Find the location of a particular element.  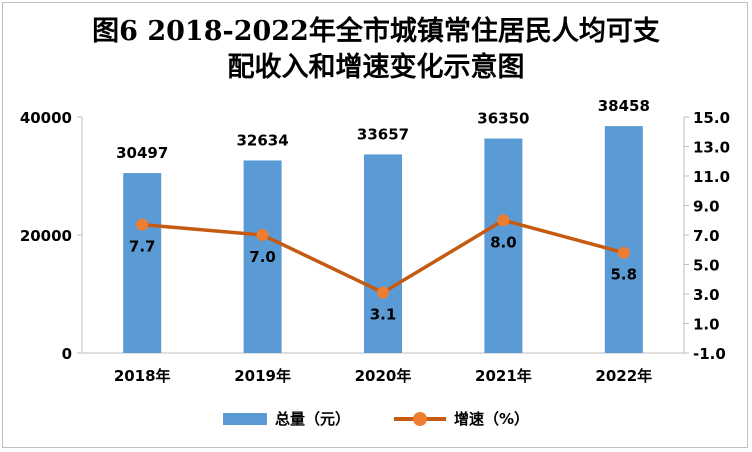

chart-title-line-1: 图6 2018-2022年全市城镇常住居民人均可支 is located at coordinates (376, 31).